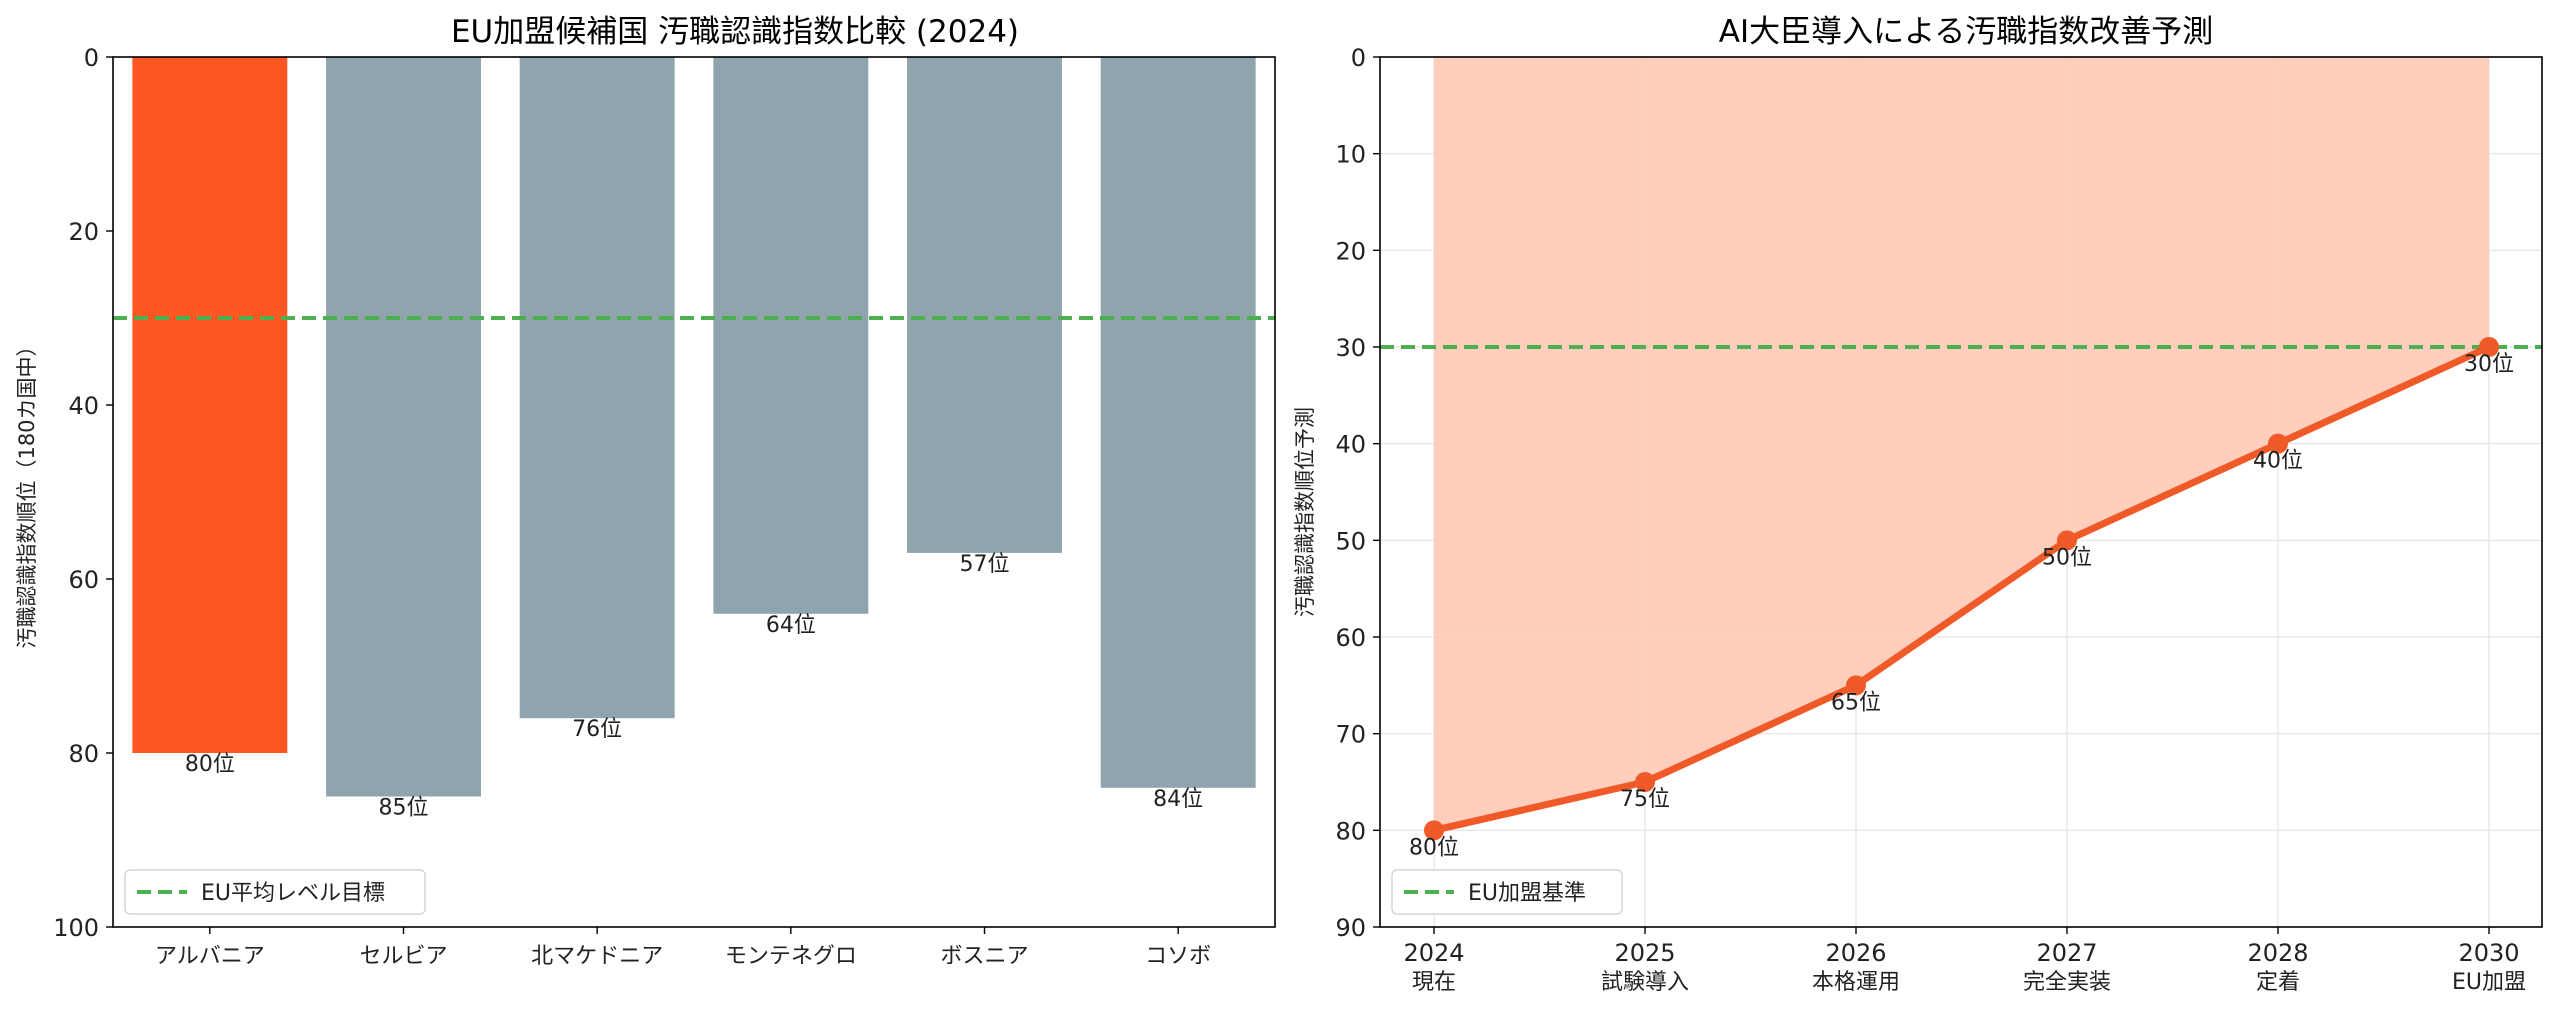  What do you see at coordinates (1305, 512) in the screenshot?
I see `line-chart-y-axis-label: 汚職認識指数順位予測` at bounding box center [1305, 512].